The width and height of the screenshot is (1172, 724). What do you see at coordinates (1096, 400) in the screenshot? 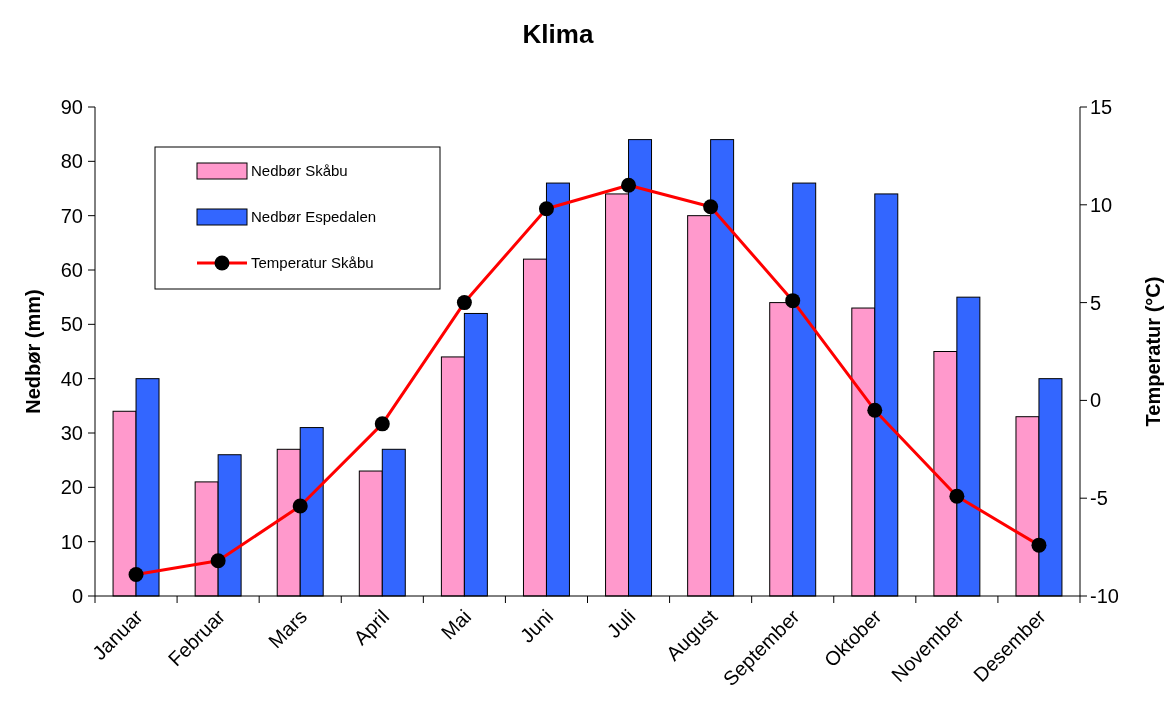
I see `y2-tick-label: 0` at bounding box center [1096, 400].